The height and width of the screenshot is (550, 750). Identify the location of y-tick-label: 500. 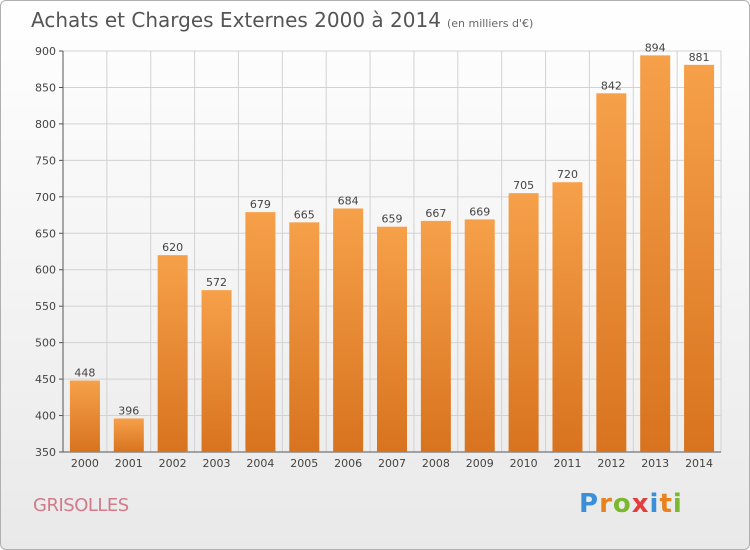
(45, 343).